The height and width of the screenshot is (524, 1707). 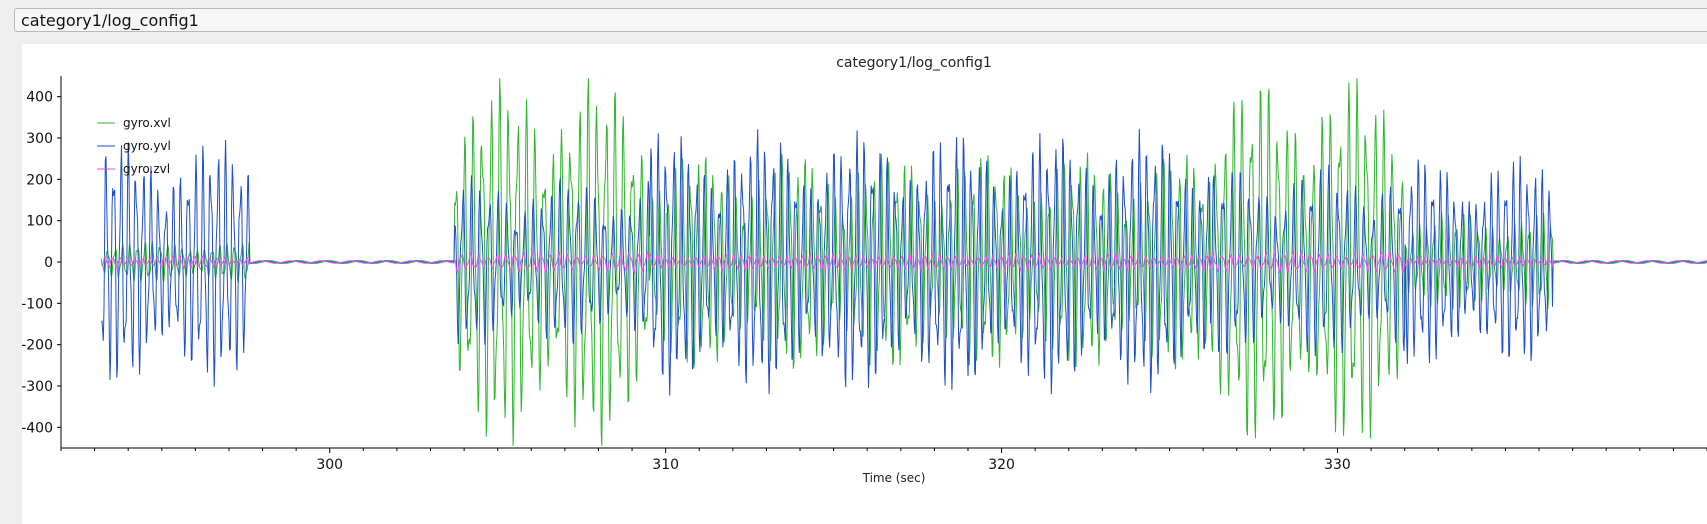 I want to click on y-tick-label: -400, so click(x=37, y=428).